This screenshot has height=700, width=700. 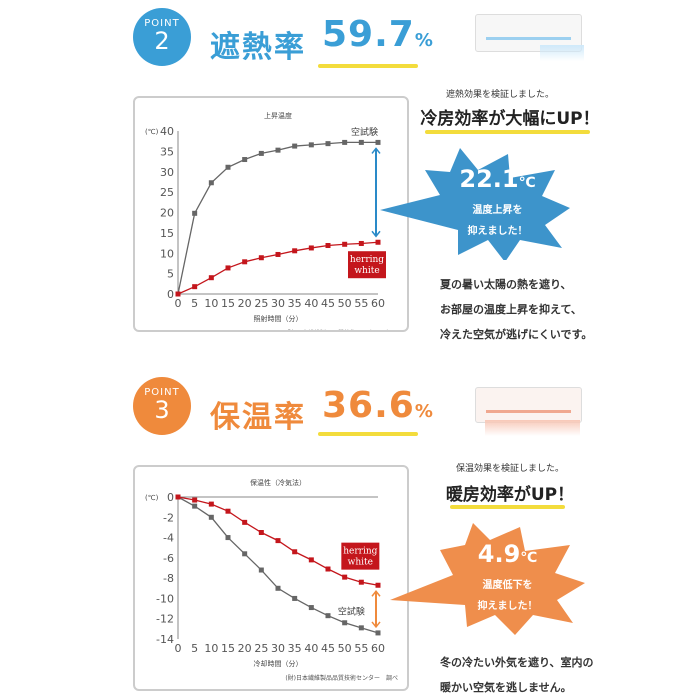 I want to click on lead-text: 保温効果を検証しました。, so click(x=509, y=469).